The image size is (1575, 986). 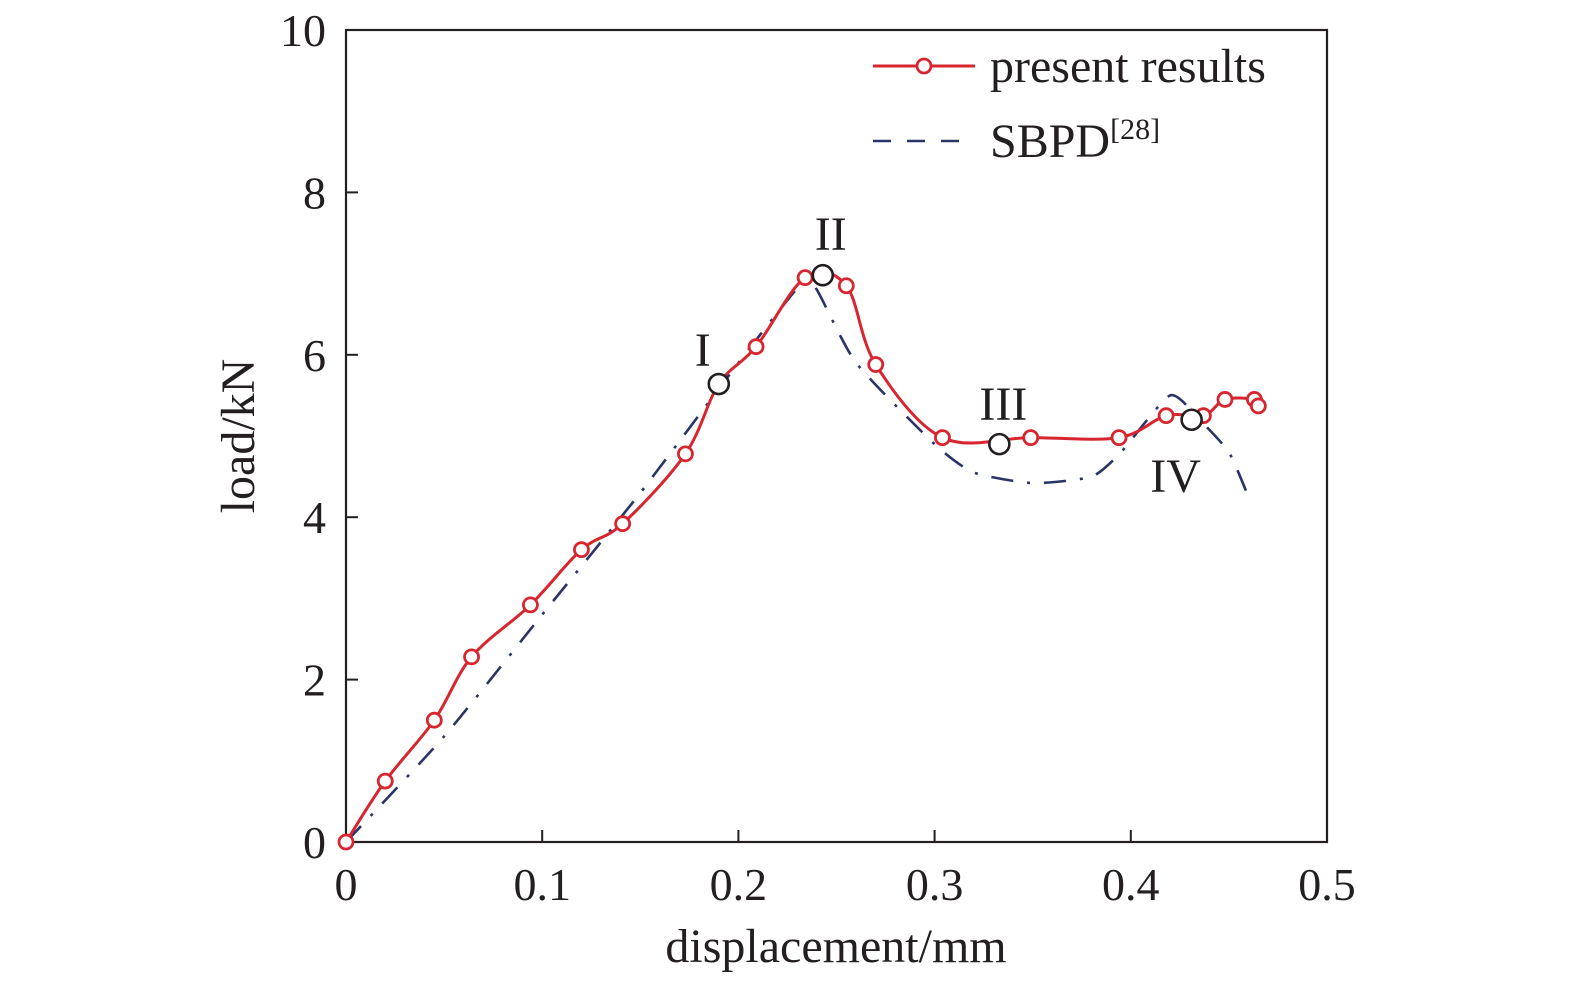 I want to click on legend-label-sbpd-main: SBPD, so click(x=1050, y=141).